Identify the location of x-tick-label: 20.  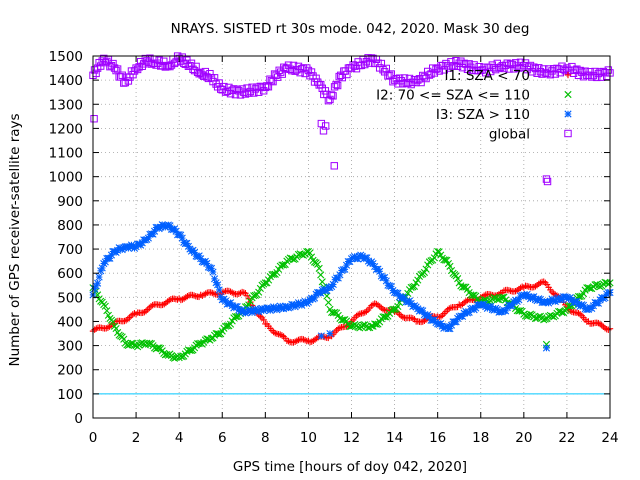
(523, 438).